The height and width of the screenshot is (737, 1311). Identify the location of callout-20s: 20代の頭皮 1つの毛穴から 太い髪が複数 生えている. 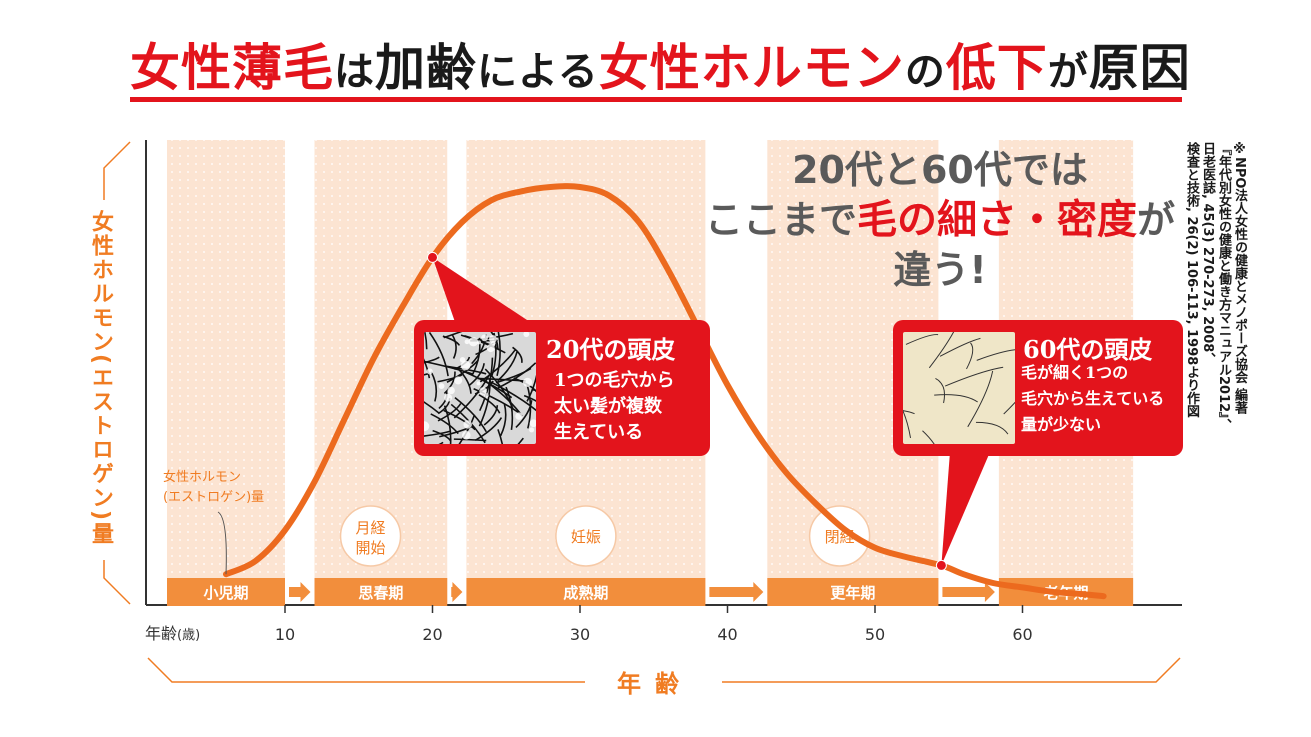
(562, 388).